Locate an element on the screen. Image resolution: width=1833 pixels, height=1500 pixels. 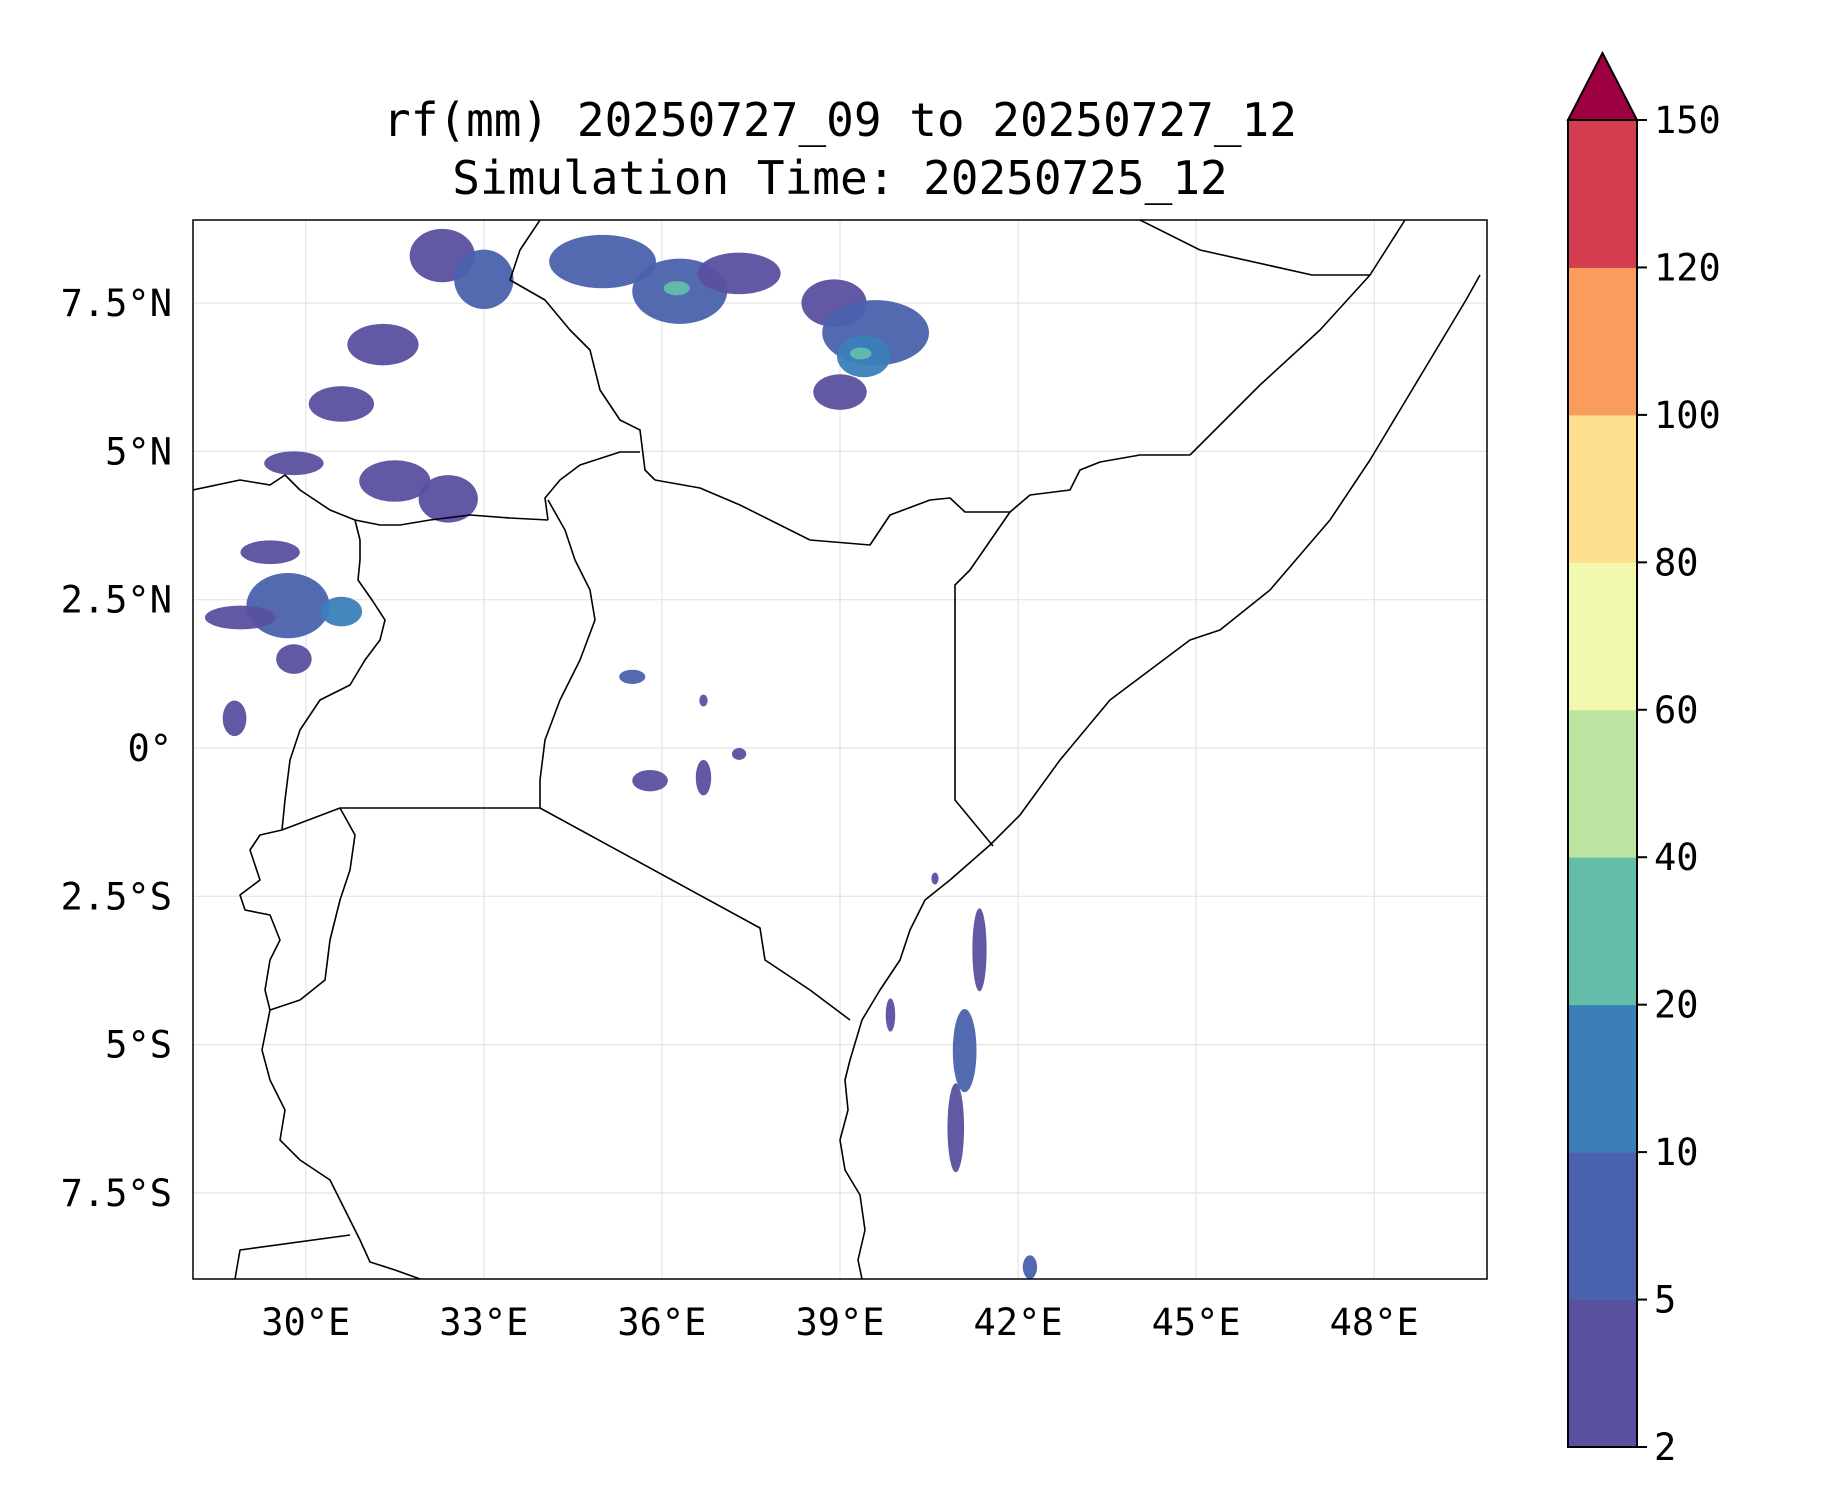
border-south-sudan-kenya is located at coordinates (592, 486).